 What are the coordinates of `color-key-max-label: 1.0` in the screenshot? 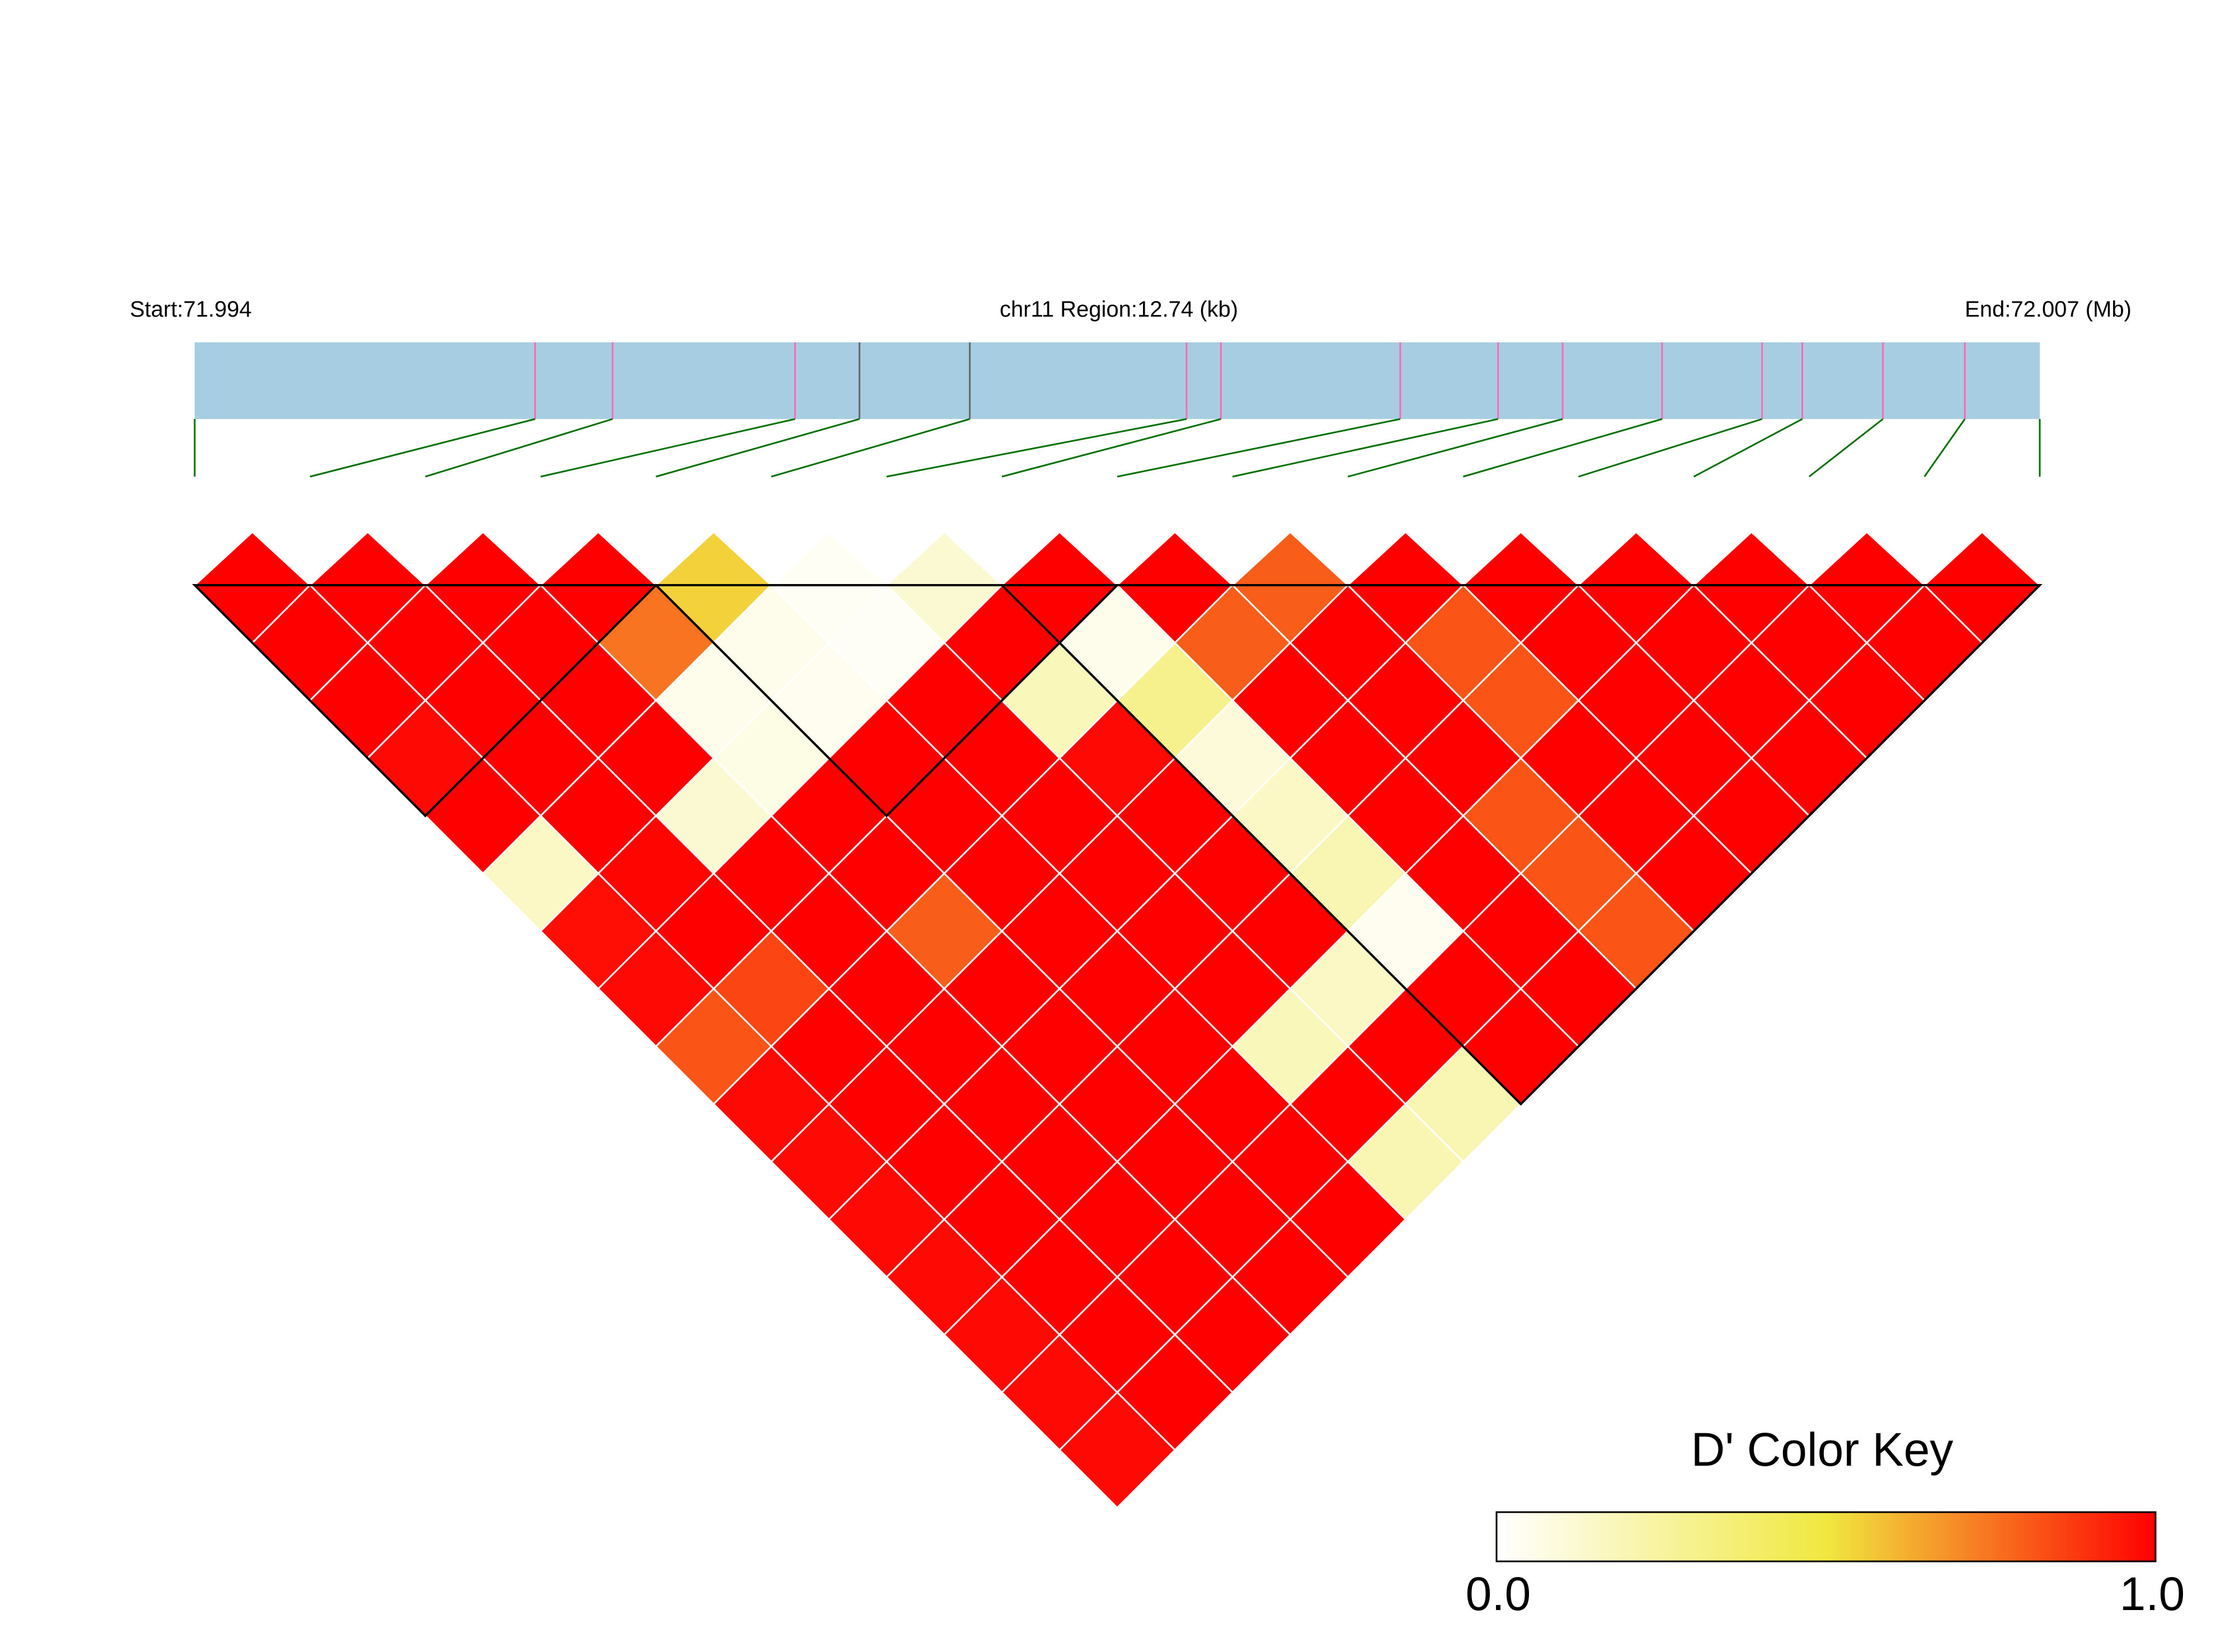 It's located at (2152, 1594).